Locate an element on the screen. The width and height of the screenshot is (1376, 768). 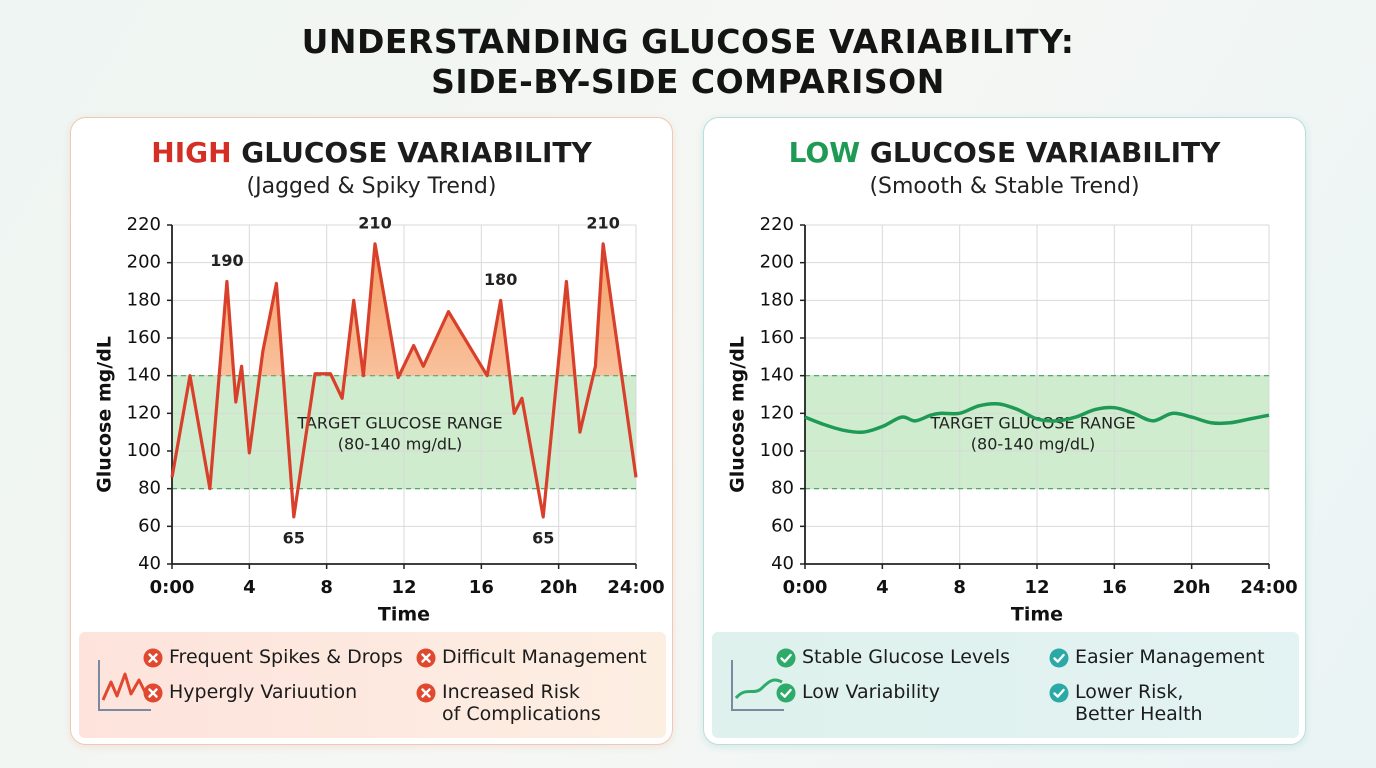
heading-accent: LOW is located at coordinates (824, 152).